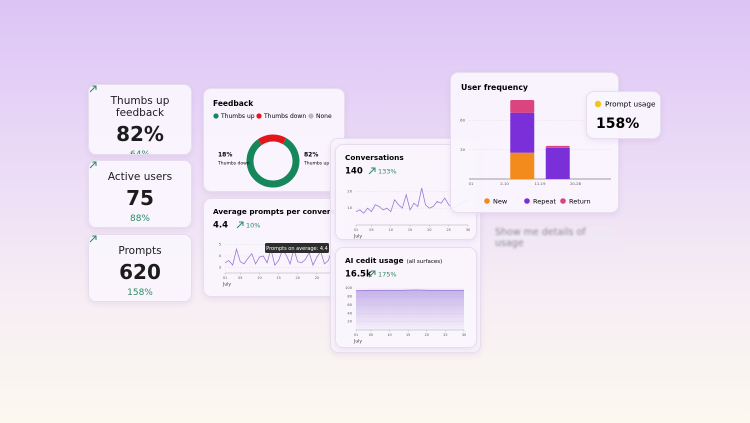  I want to click on card-canvas: Prompt usage 158%, so click(625, 116).